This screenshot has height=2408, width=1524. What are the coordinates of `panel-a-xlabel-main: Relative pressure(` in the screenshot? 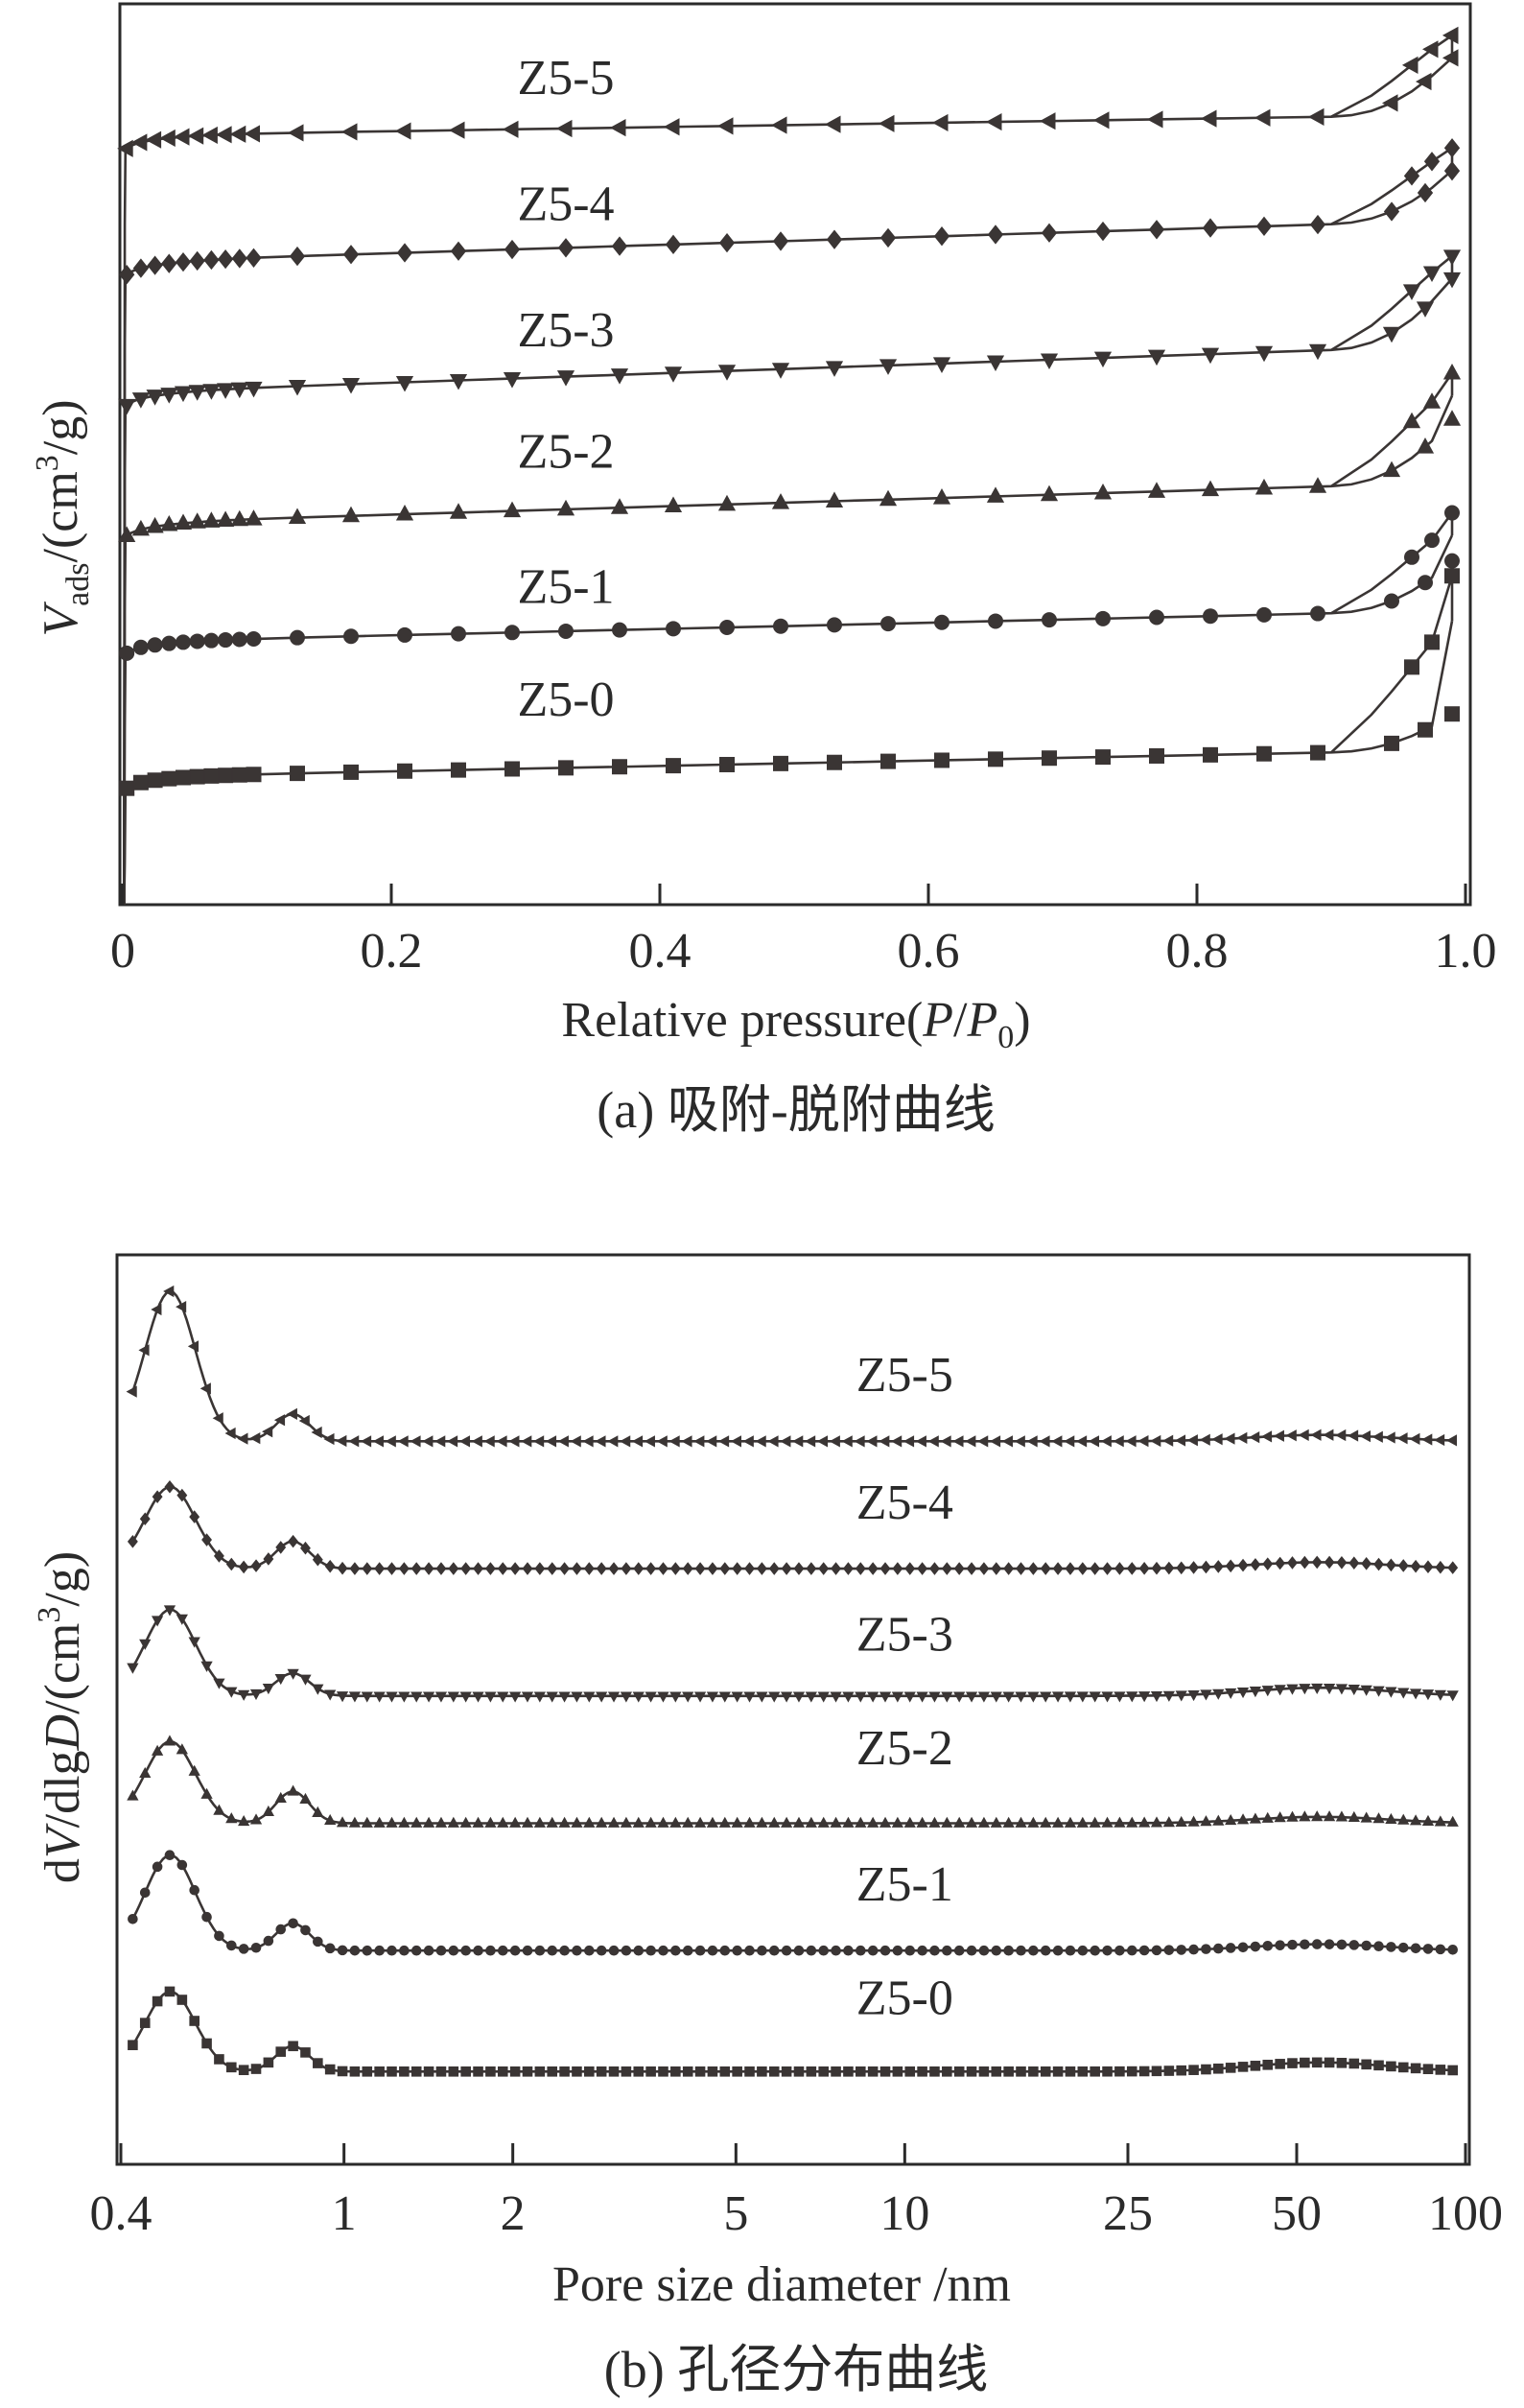 It's located at (742, 1020).